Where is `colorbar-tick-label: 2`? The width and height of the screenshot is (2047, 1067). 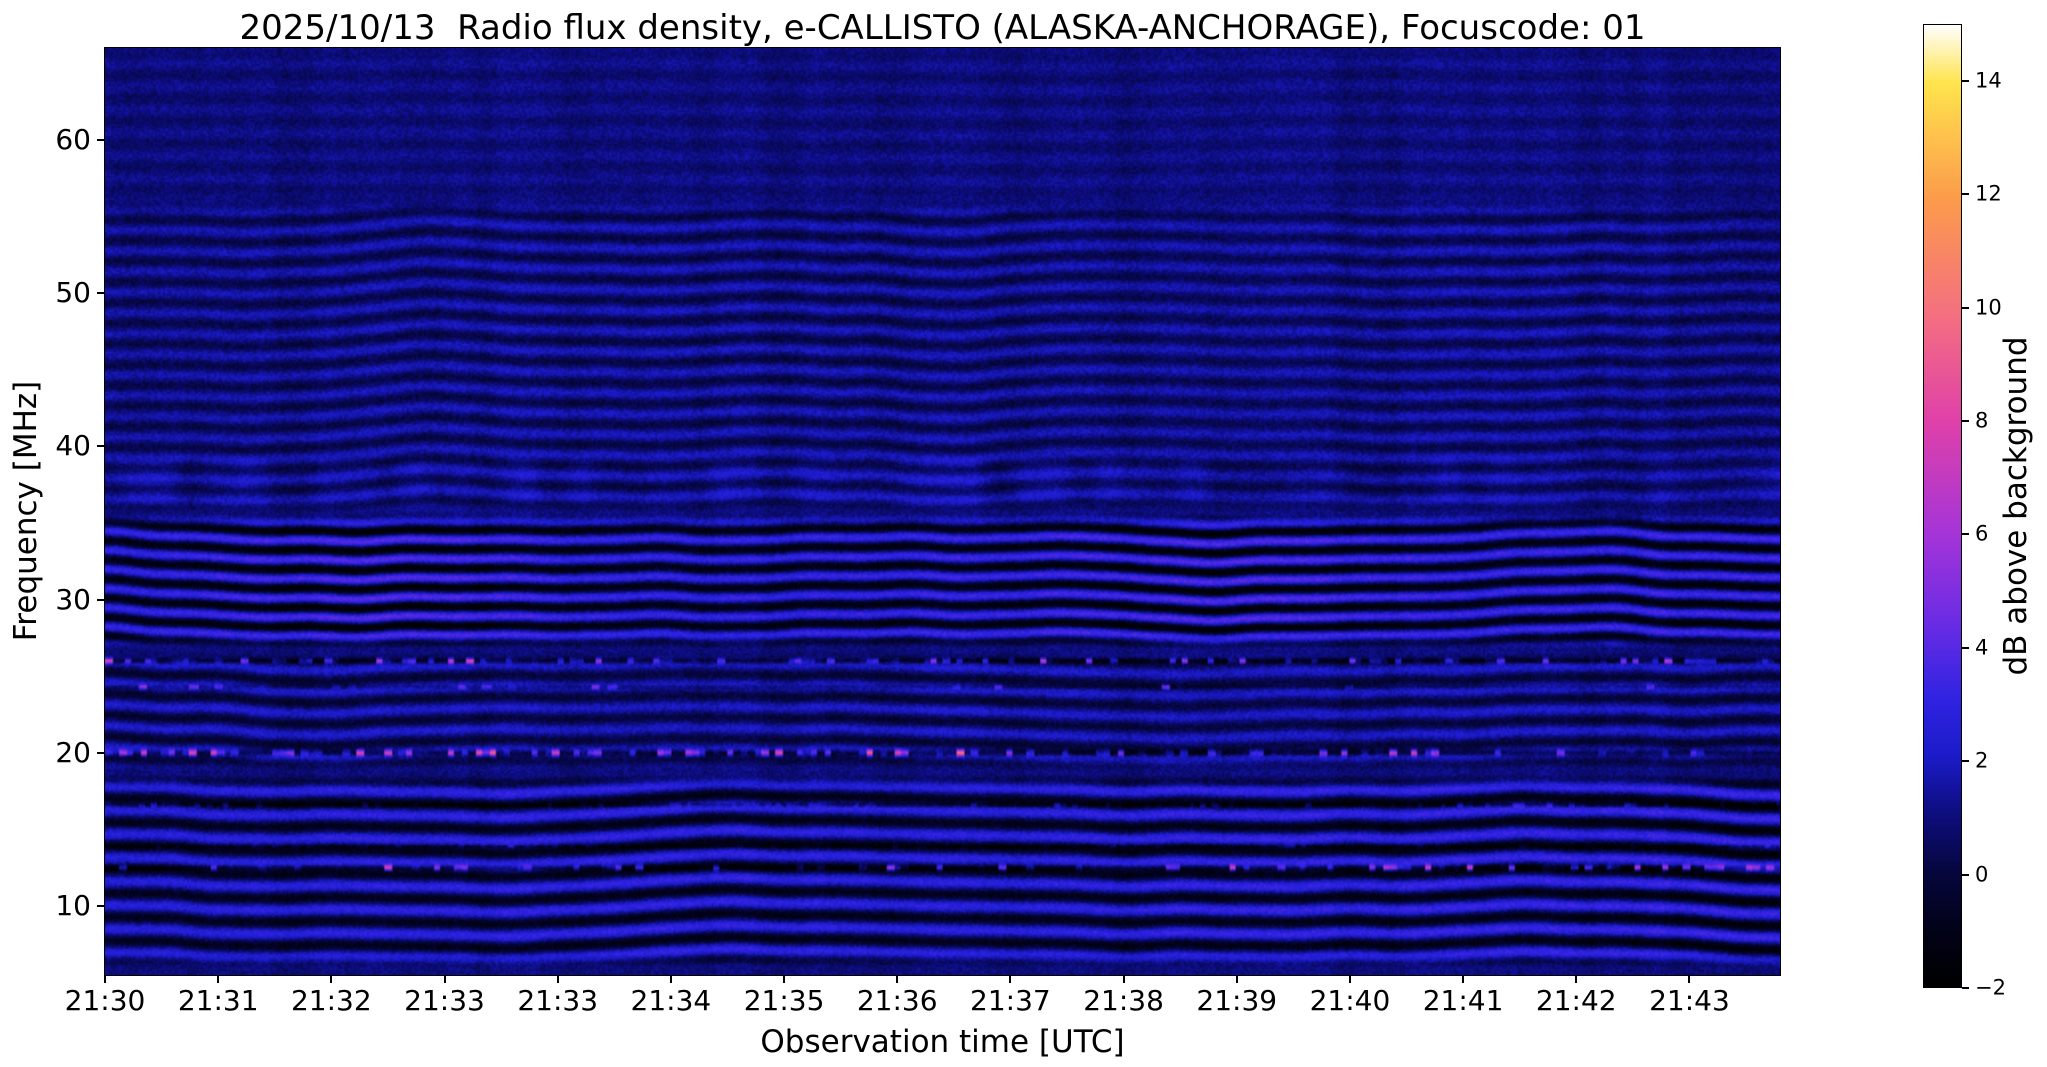 colorbar-tick-label: 2 is located at coordinates (1982, 760).